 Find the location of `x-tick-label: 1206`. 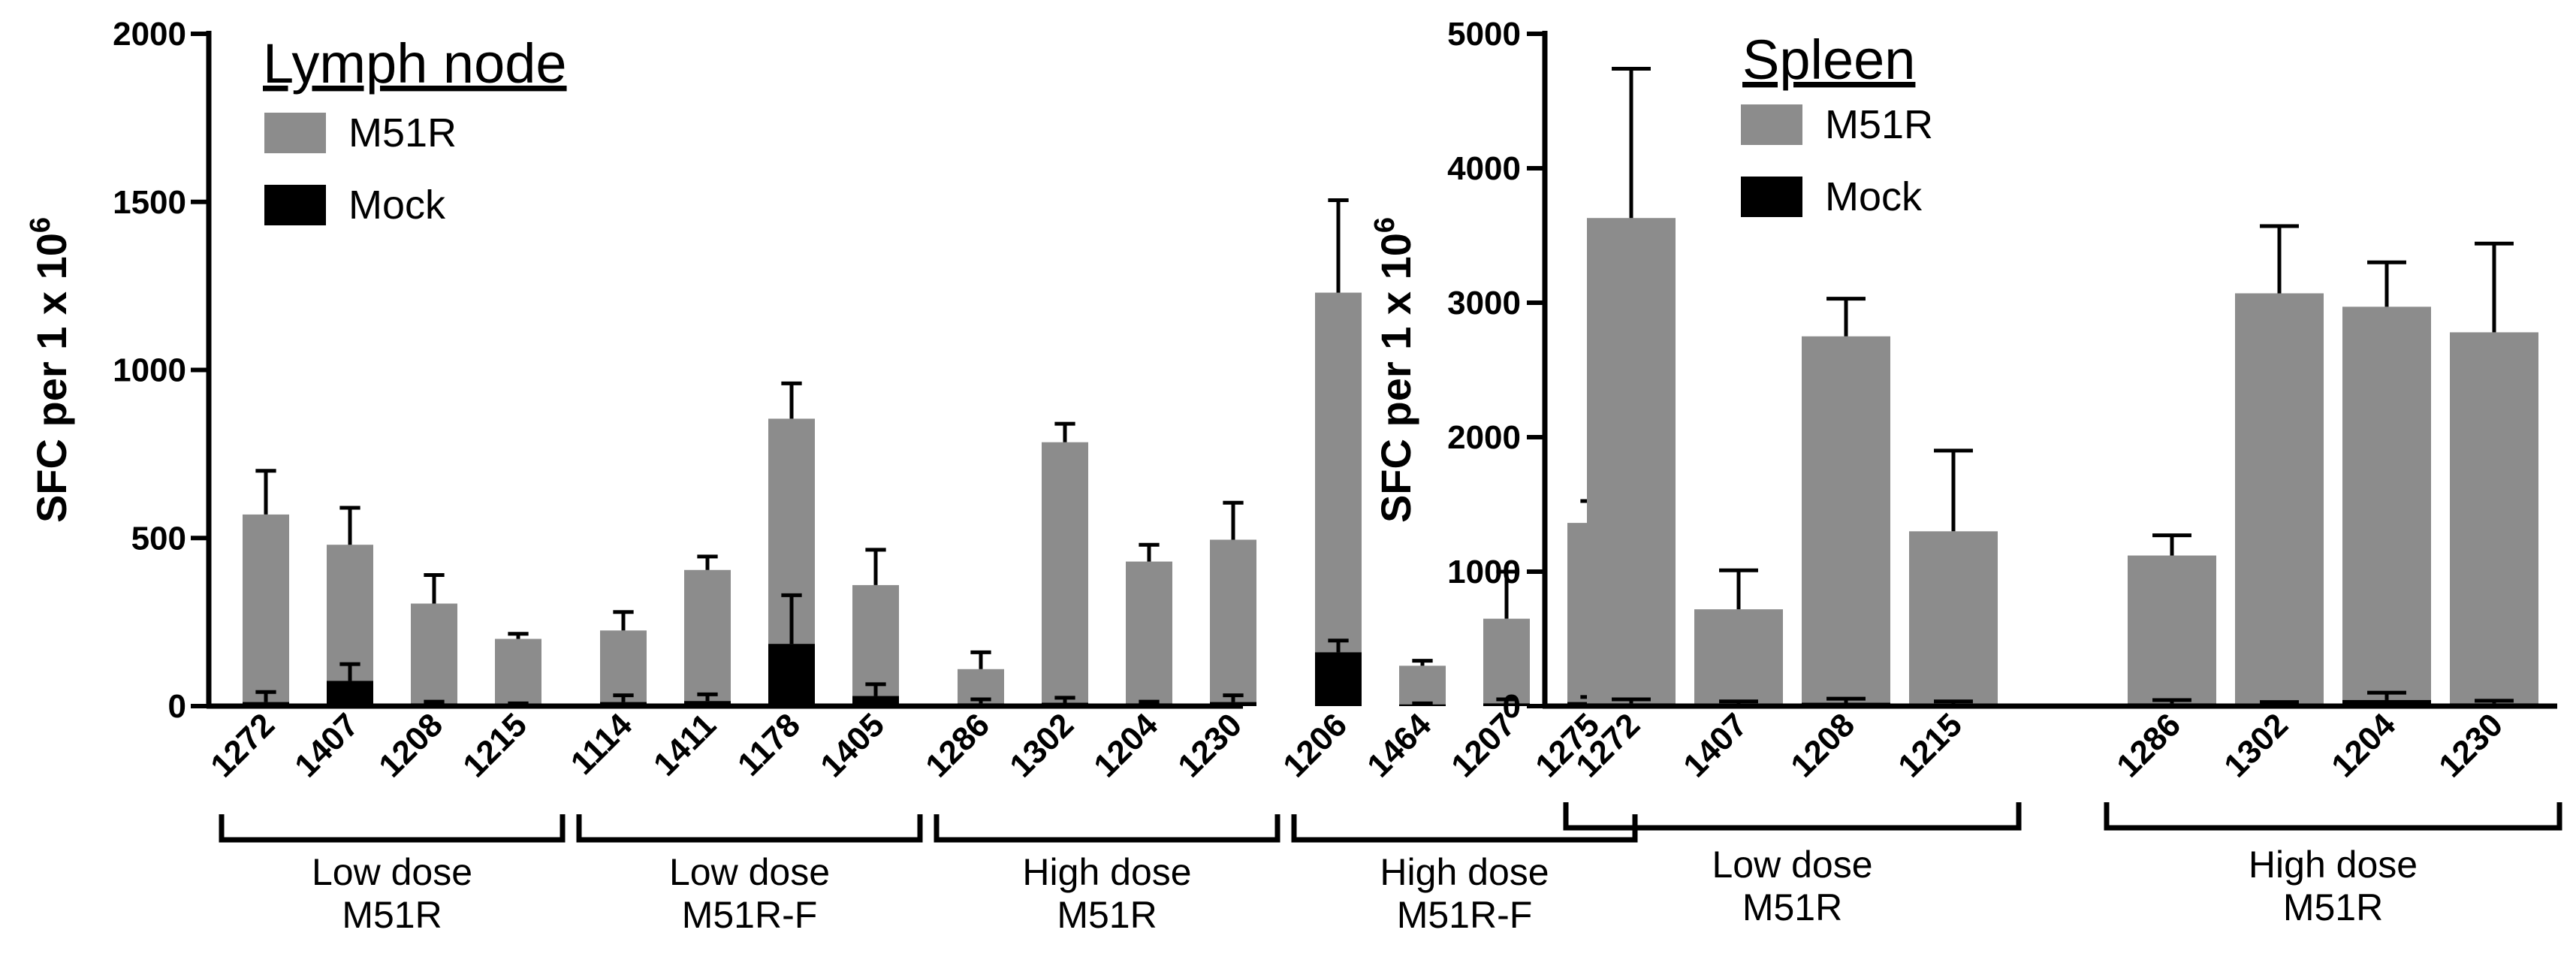

x-tick-label: 1206 is located at coordinates (1315, 745).